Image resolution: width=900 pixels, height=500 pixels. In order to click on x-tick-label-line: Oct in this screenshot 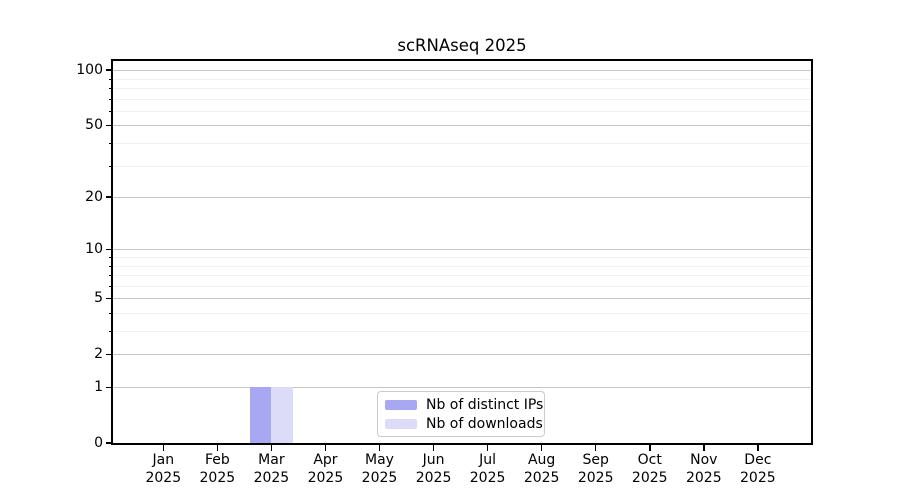, I will do `click(649, 460)`.